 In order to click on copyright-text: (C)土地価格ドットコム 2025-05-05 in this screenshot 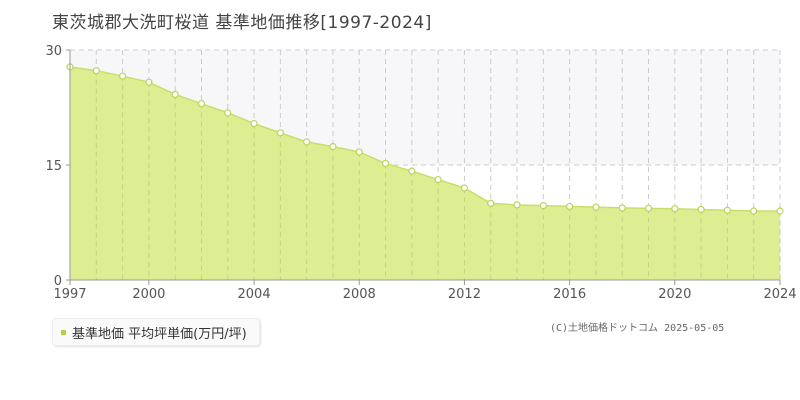, I will do `click(637, 328)`.